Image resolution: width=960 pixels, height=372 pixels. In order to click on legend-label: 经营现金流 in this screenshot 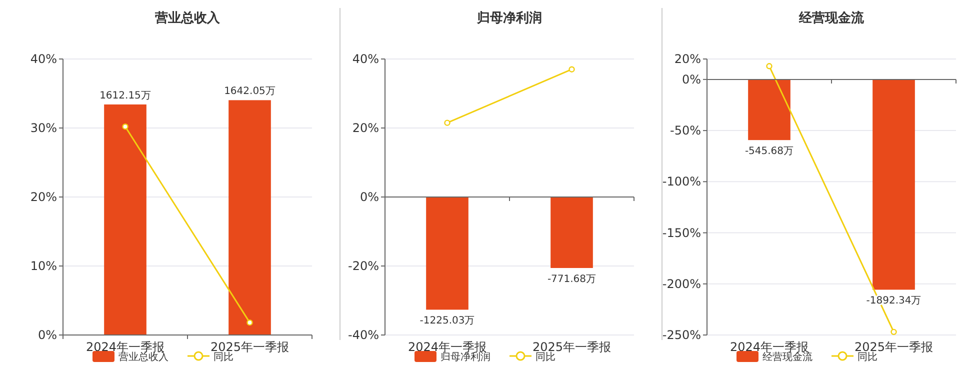, I will do `click(787, 357)`.